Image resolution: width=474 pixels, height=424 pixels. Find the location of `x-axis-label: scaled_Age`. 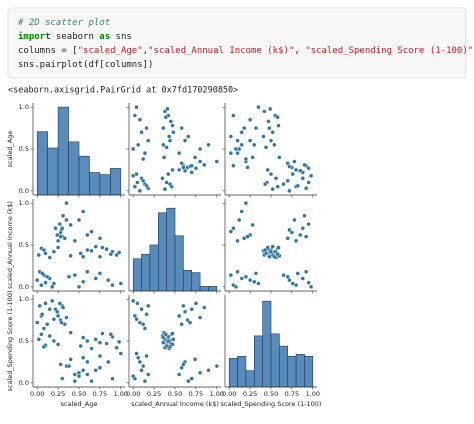

x-axis-label: scaled_Age is located at coordinates (79, 404).